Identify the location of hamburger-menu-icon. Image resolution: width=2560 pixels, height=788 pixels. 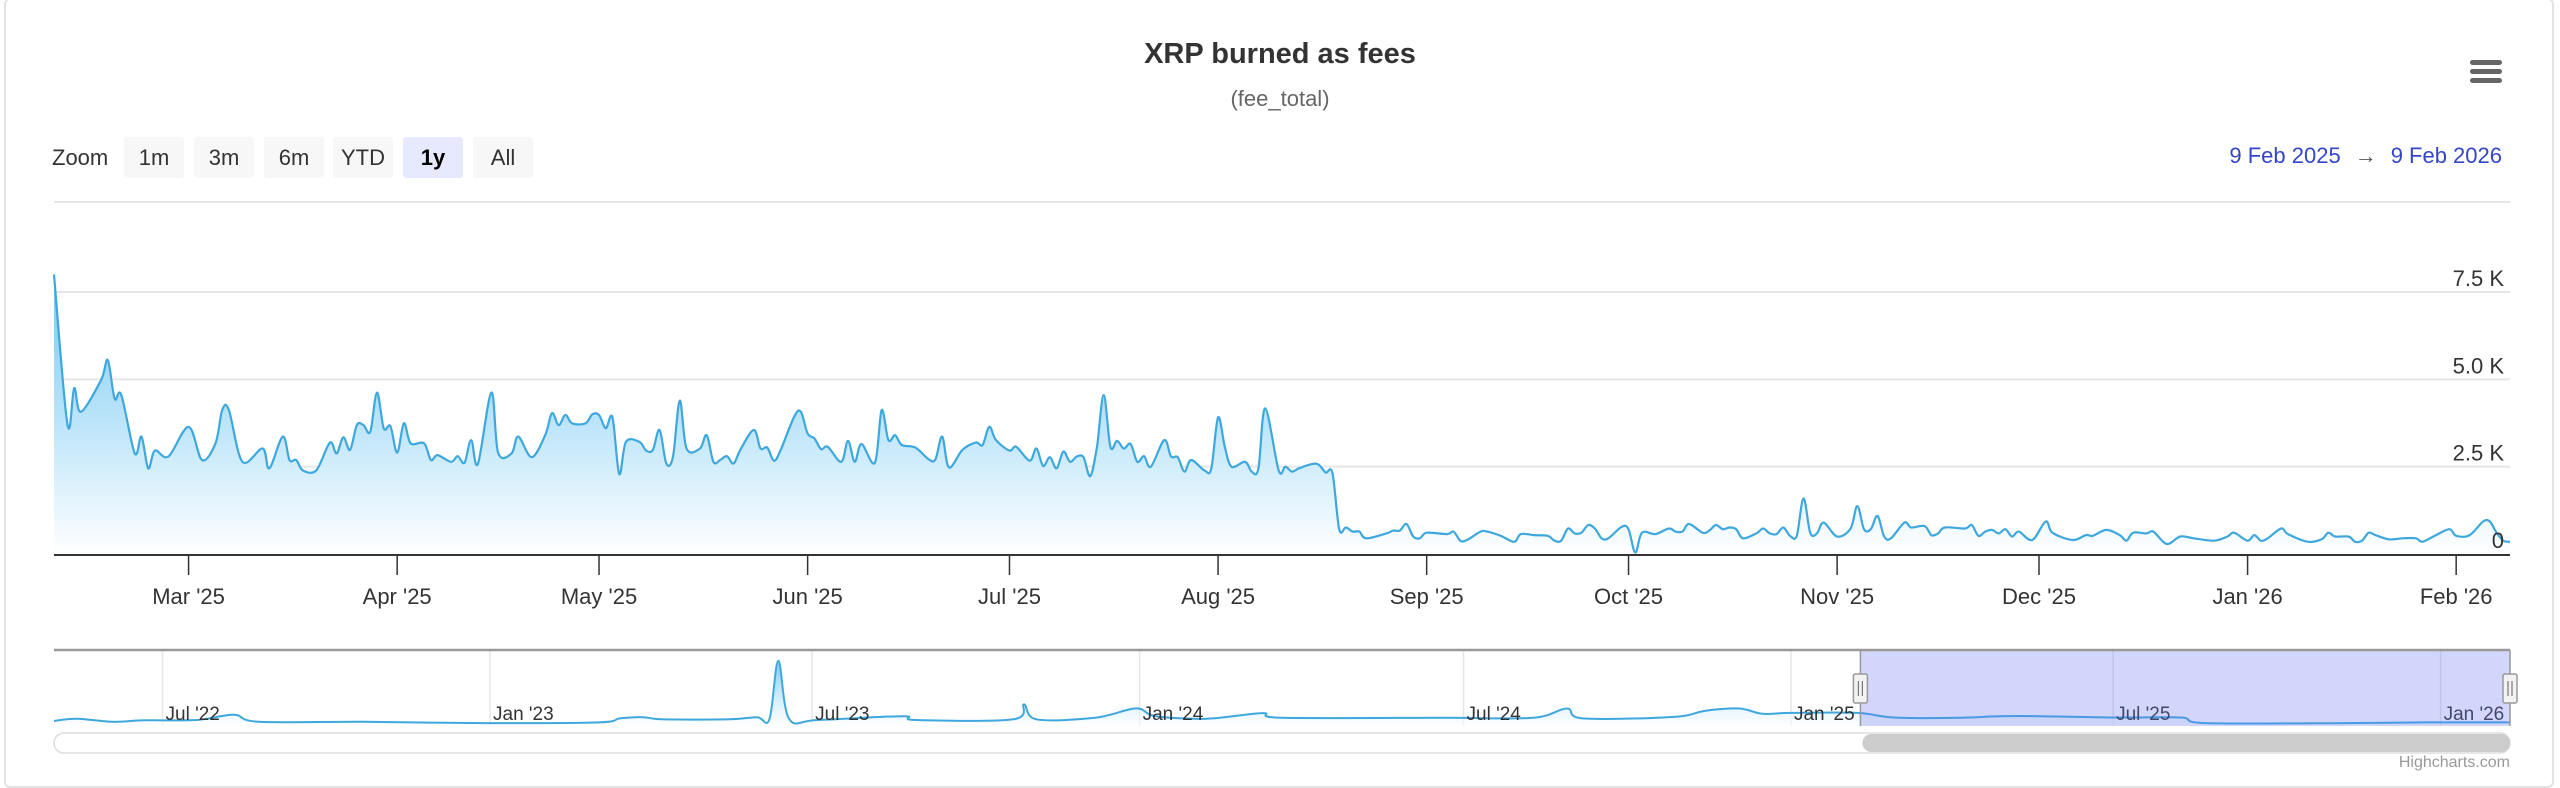
(2486, 73).